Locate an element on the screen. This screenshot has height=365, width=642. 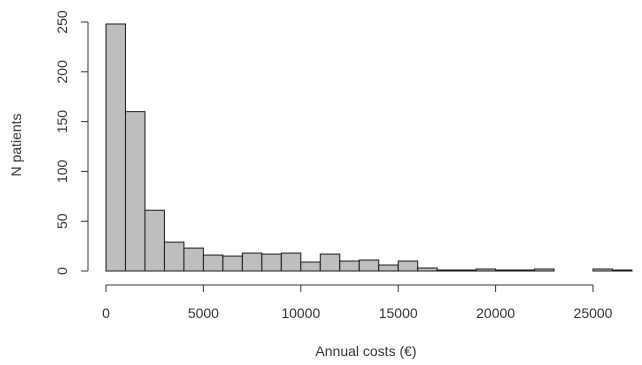
x-tick-label-5: 25000 is located at coordinates (593, 313).